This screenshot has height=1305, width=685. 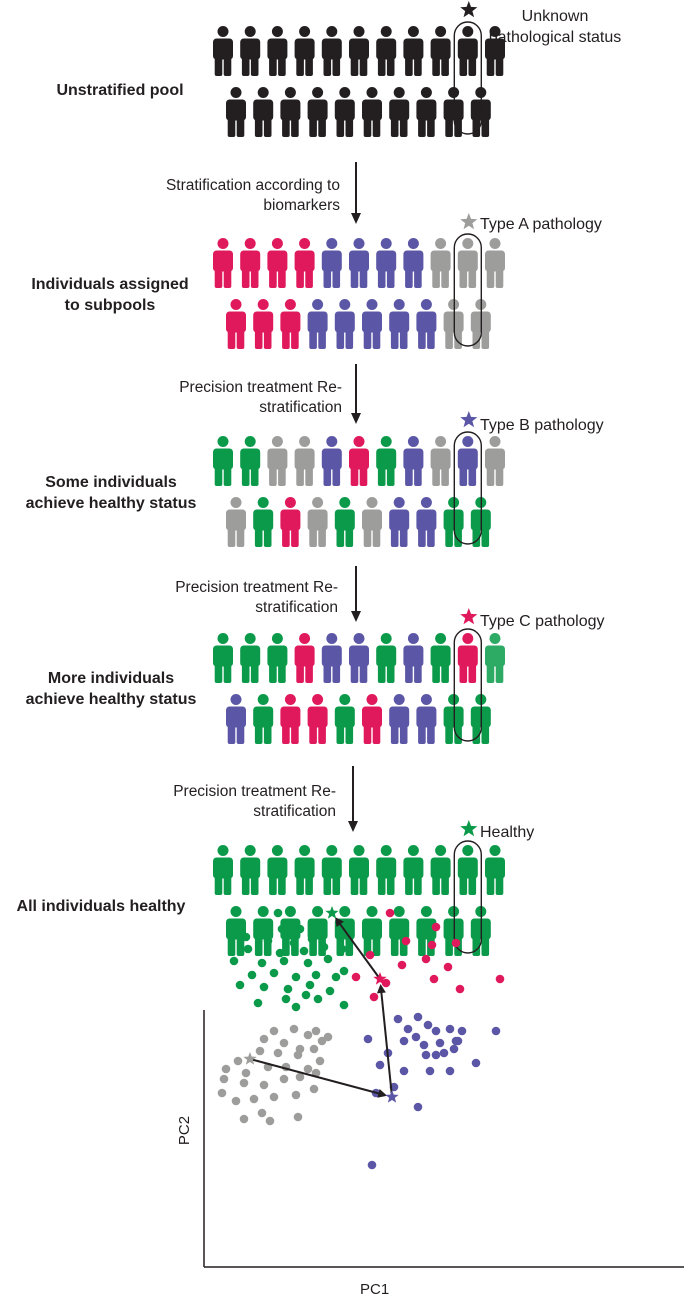 I want to click on step-label: Precision treatment Re-stratification, so click(x=260, y=397).